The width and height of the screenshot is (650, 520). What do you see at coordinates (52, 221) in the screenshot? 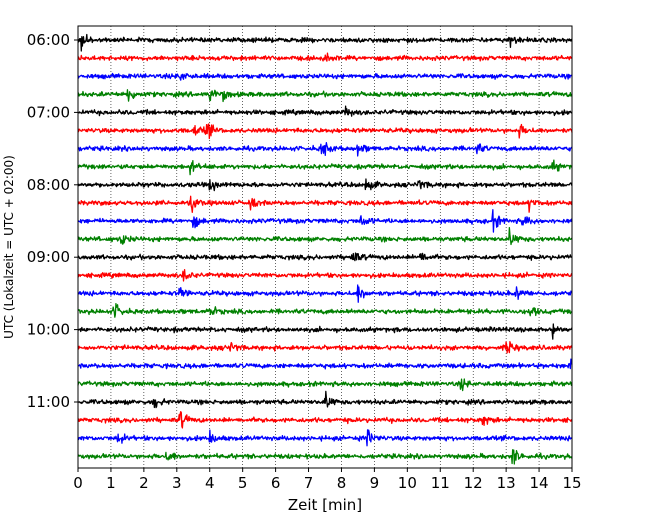
I see `y-axis-ticks: 06:00 07:00 08:00 09:00 10:00 11:00` at bounding box center [52, 221].